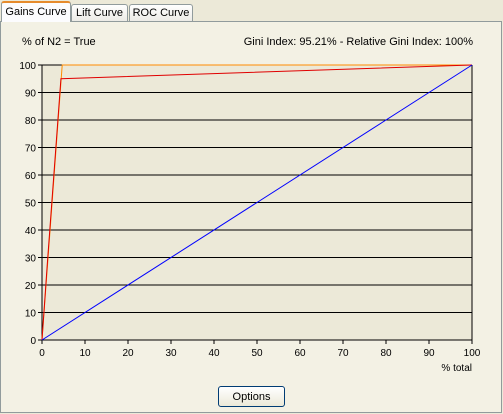 The width and height of the screenshot is (503, 414). Describe the element at coordinates (251, 11) in the screenshot. I see `tab-bar: Gains Curve Lift Curve ROC Curve` at that location.